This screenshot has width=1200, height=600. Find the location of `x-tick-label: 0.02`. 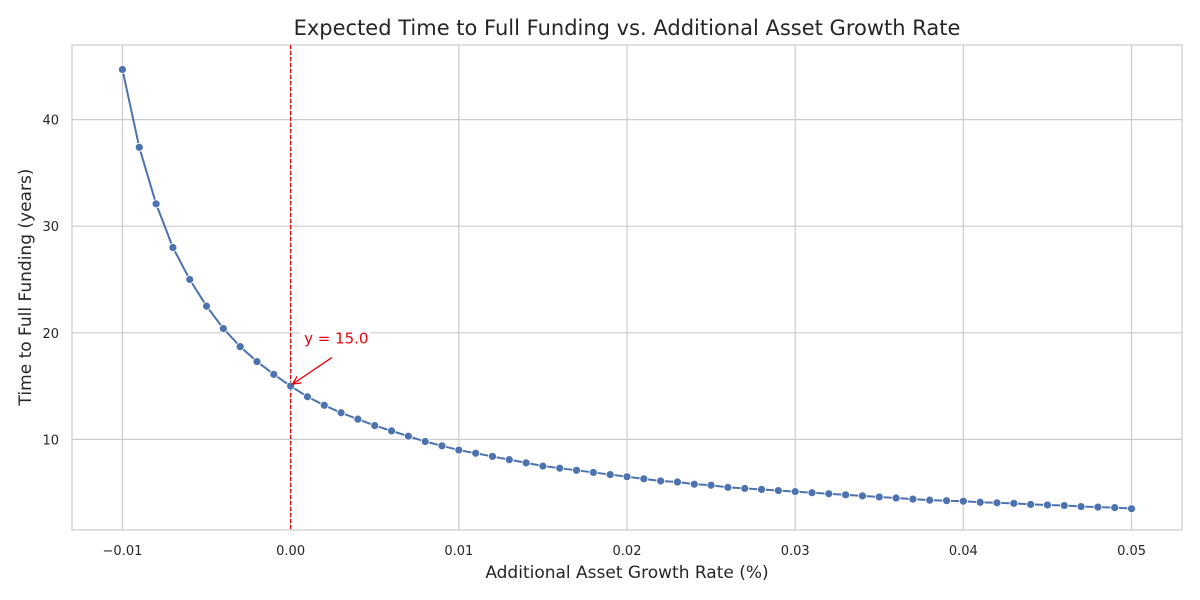

x-tick-label: 0.02 is located at coordinates (627, 551).